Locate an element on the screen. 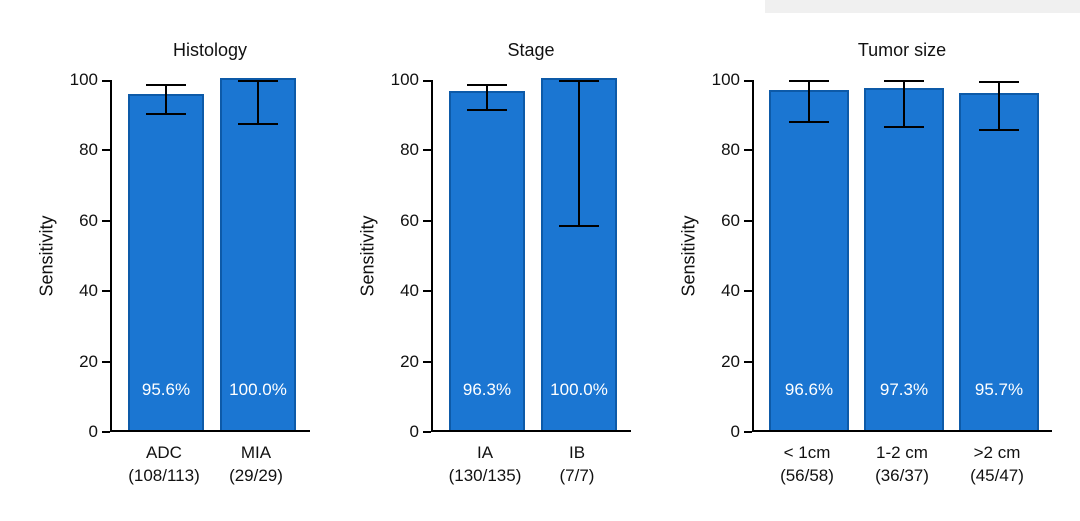  x-tick-fraction: (56/58) is located at coordinates (807, 475).